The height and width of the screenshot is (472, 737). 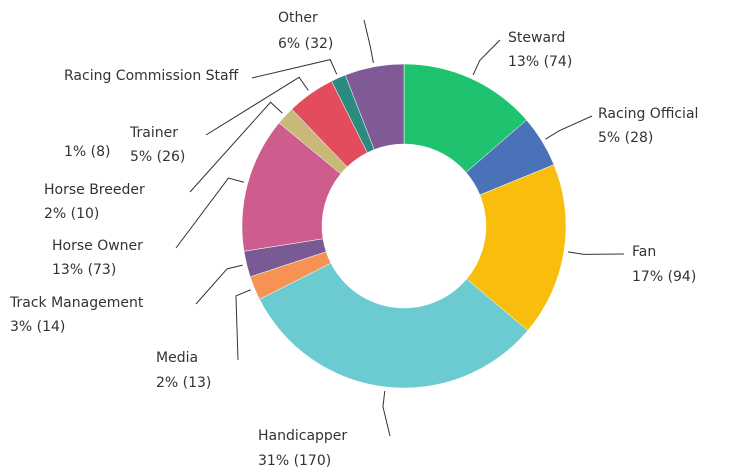 What do you see at coordinates (540, 62) in the screenshot?
I see `slice-value-label: 13% (74)` at bounding box center [540, 62].